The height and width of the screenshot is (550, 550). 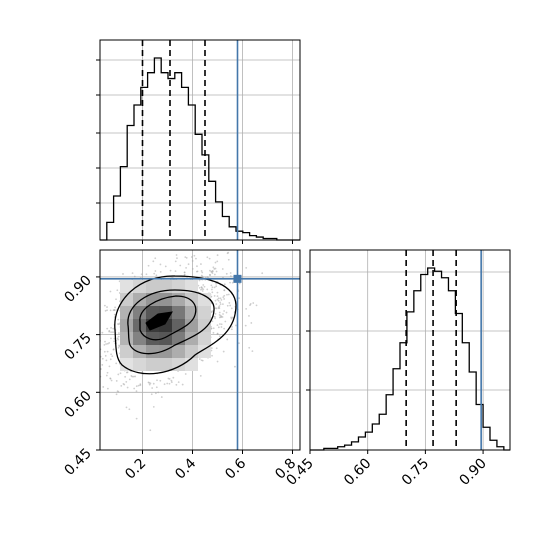 What do you see at coordinates (415, 472) in the screenshot?
I see `x-tick-label-right: 0.75` at bounding box center [415, 472].